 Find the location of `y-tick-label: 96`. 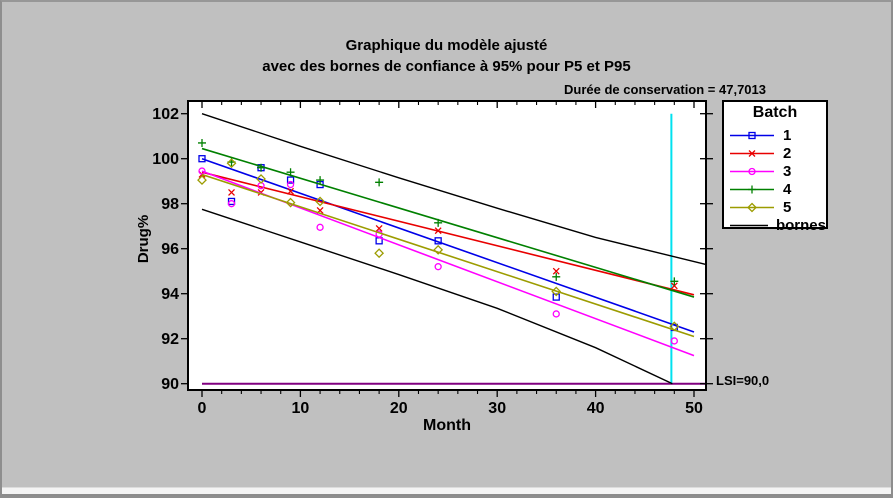

y-tick-label: 96 is located at coordinates (170, 249).